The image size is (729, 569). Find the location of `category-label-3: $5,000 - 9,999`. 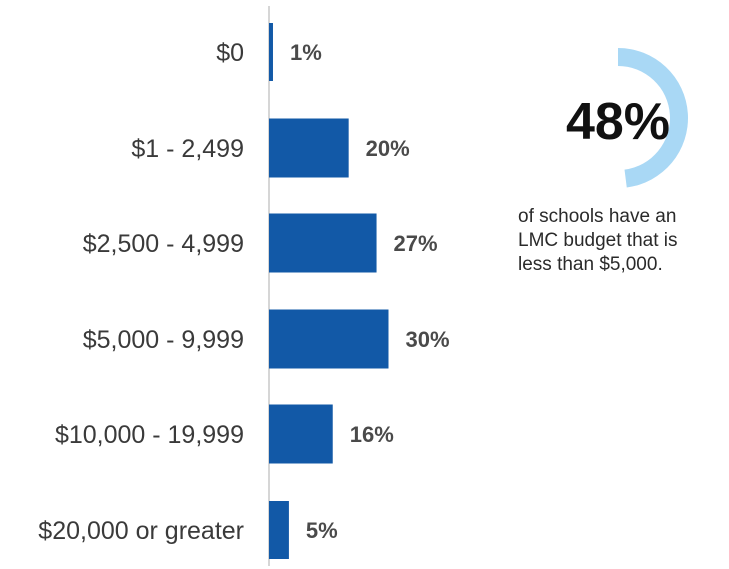

category-label-3: $5,000 - 9,999 is located at coordinates (163, 340).